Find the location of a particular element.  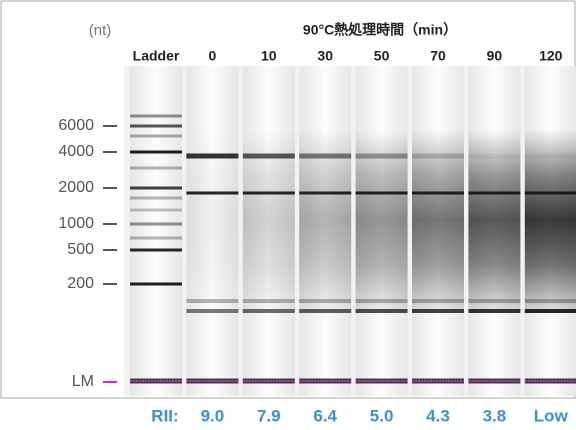

ladder-marker: 500 is located at coordinates (80, 249).